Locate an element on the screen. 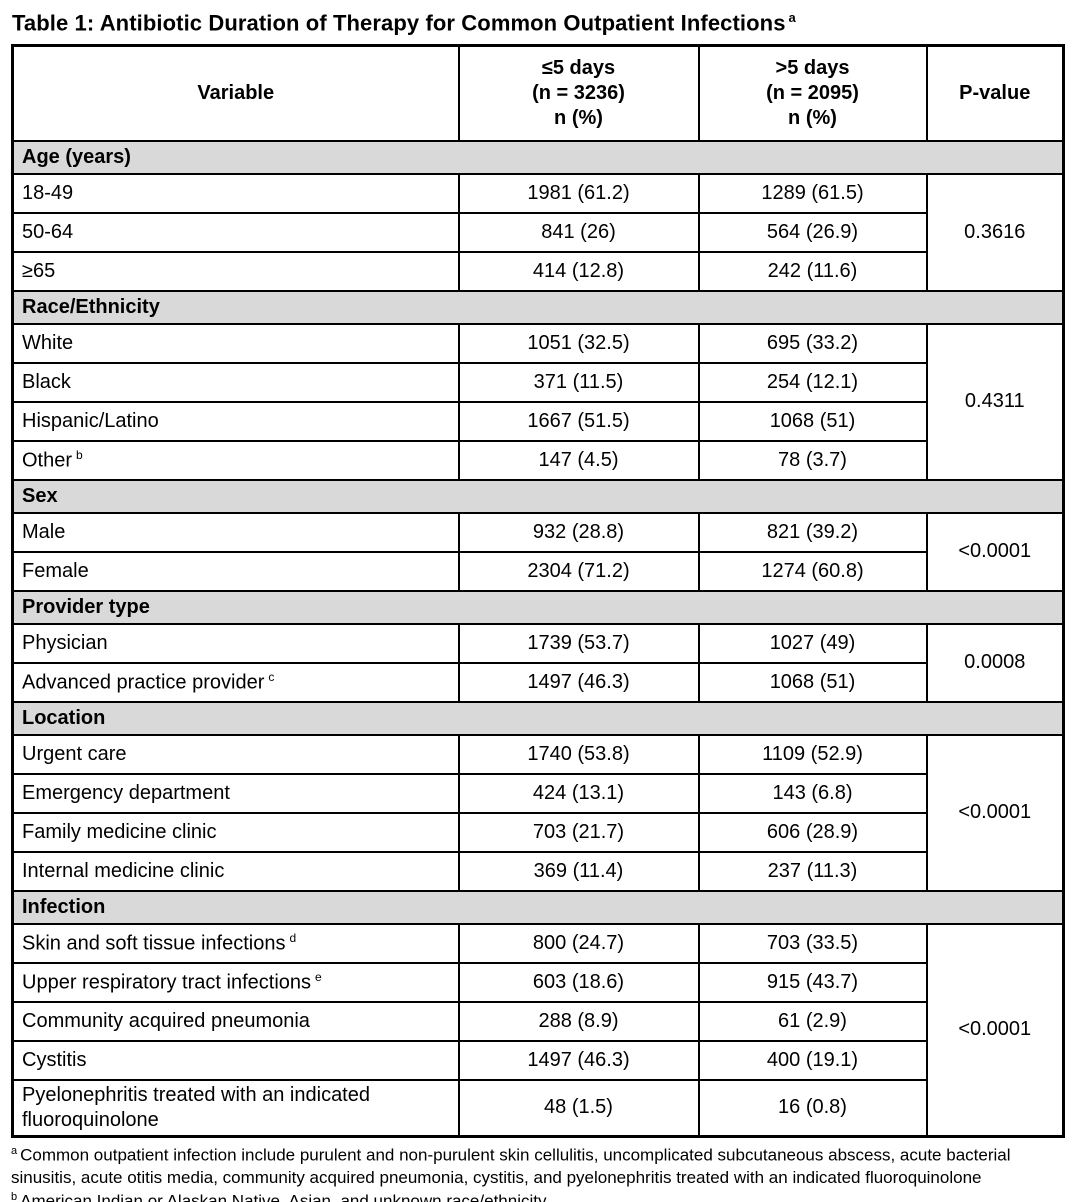 The image size is (1082, 1202). value-cell-le5-days: 932 (28.8) is located at coordinates (578, 532).